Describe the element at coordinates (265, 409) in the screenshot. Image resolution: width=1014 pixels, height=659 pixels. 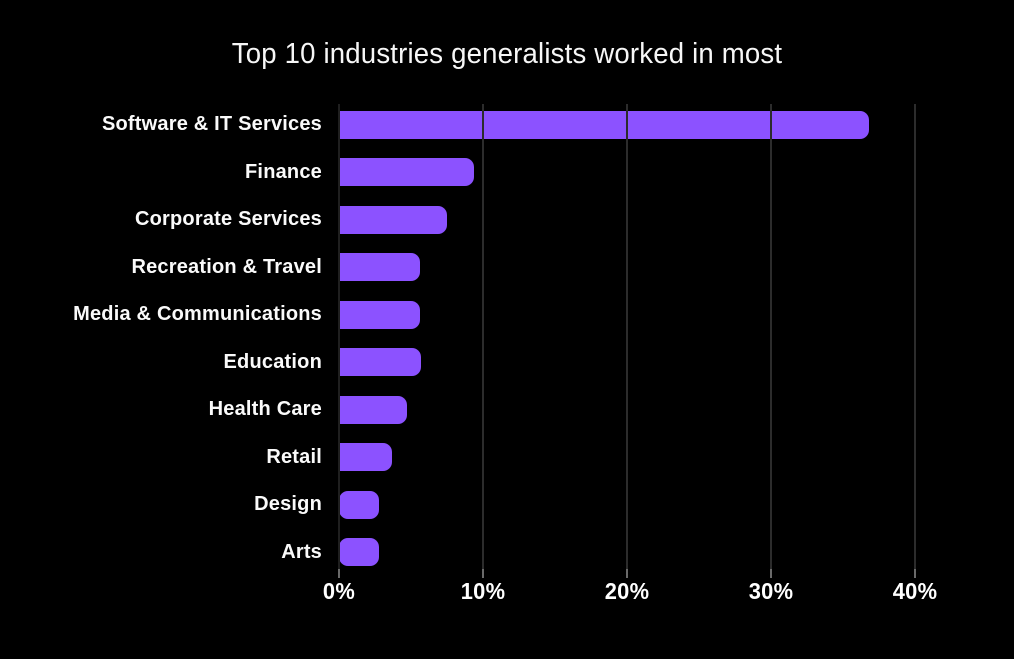
I see `category-label: Health Care` at that location.